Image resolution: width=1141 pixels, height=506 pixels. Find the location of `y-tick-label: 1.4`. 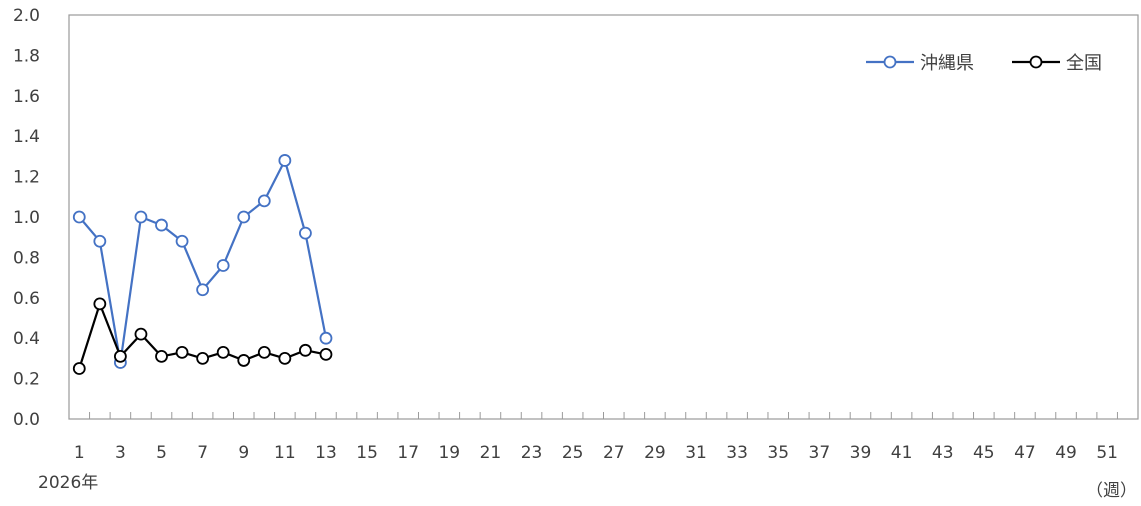

y-tick-label: 1.4 is located at coordinates (26, 137).